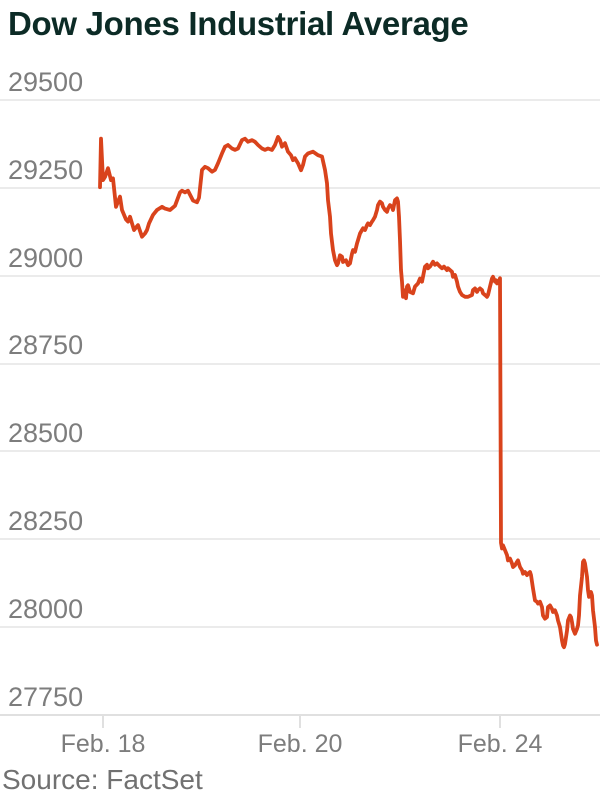  Describe the element at coordinates (103, 744) in the screenshot. I see `x-axis-label: Feb. 18` at that location.